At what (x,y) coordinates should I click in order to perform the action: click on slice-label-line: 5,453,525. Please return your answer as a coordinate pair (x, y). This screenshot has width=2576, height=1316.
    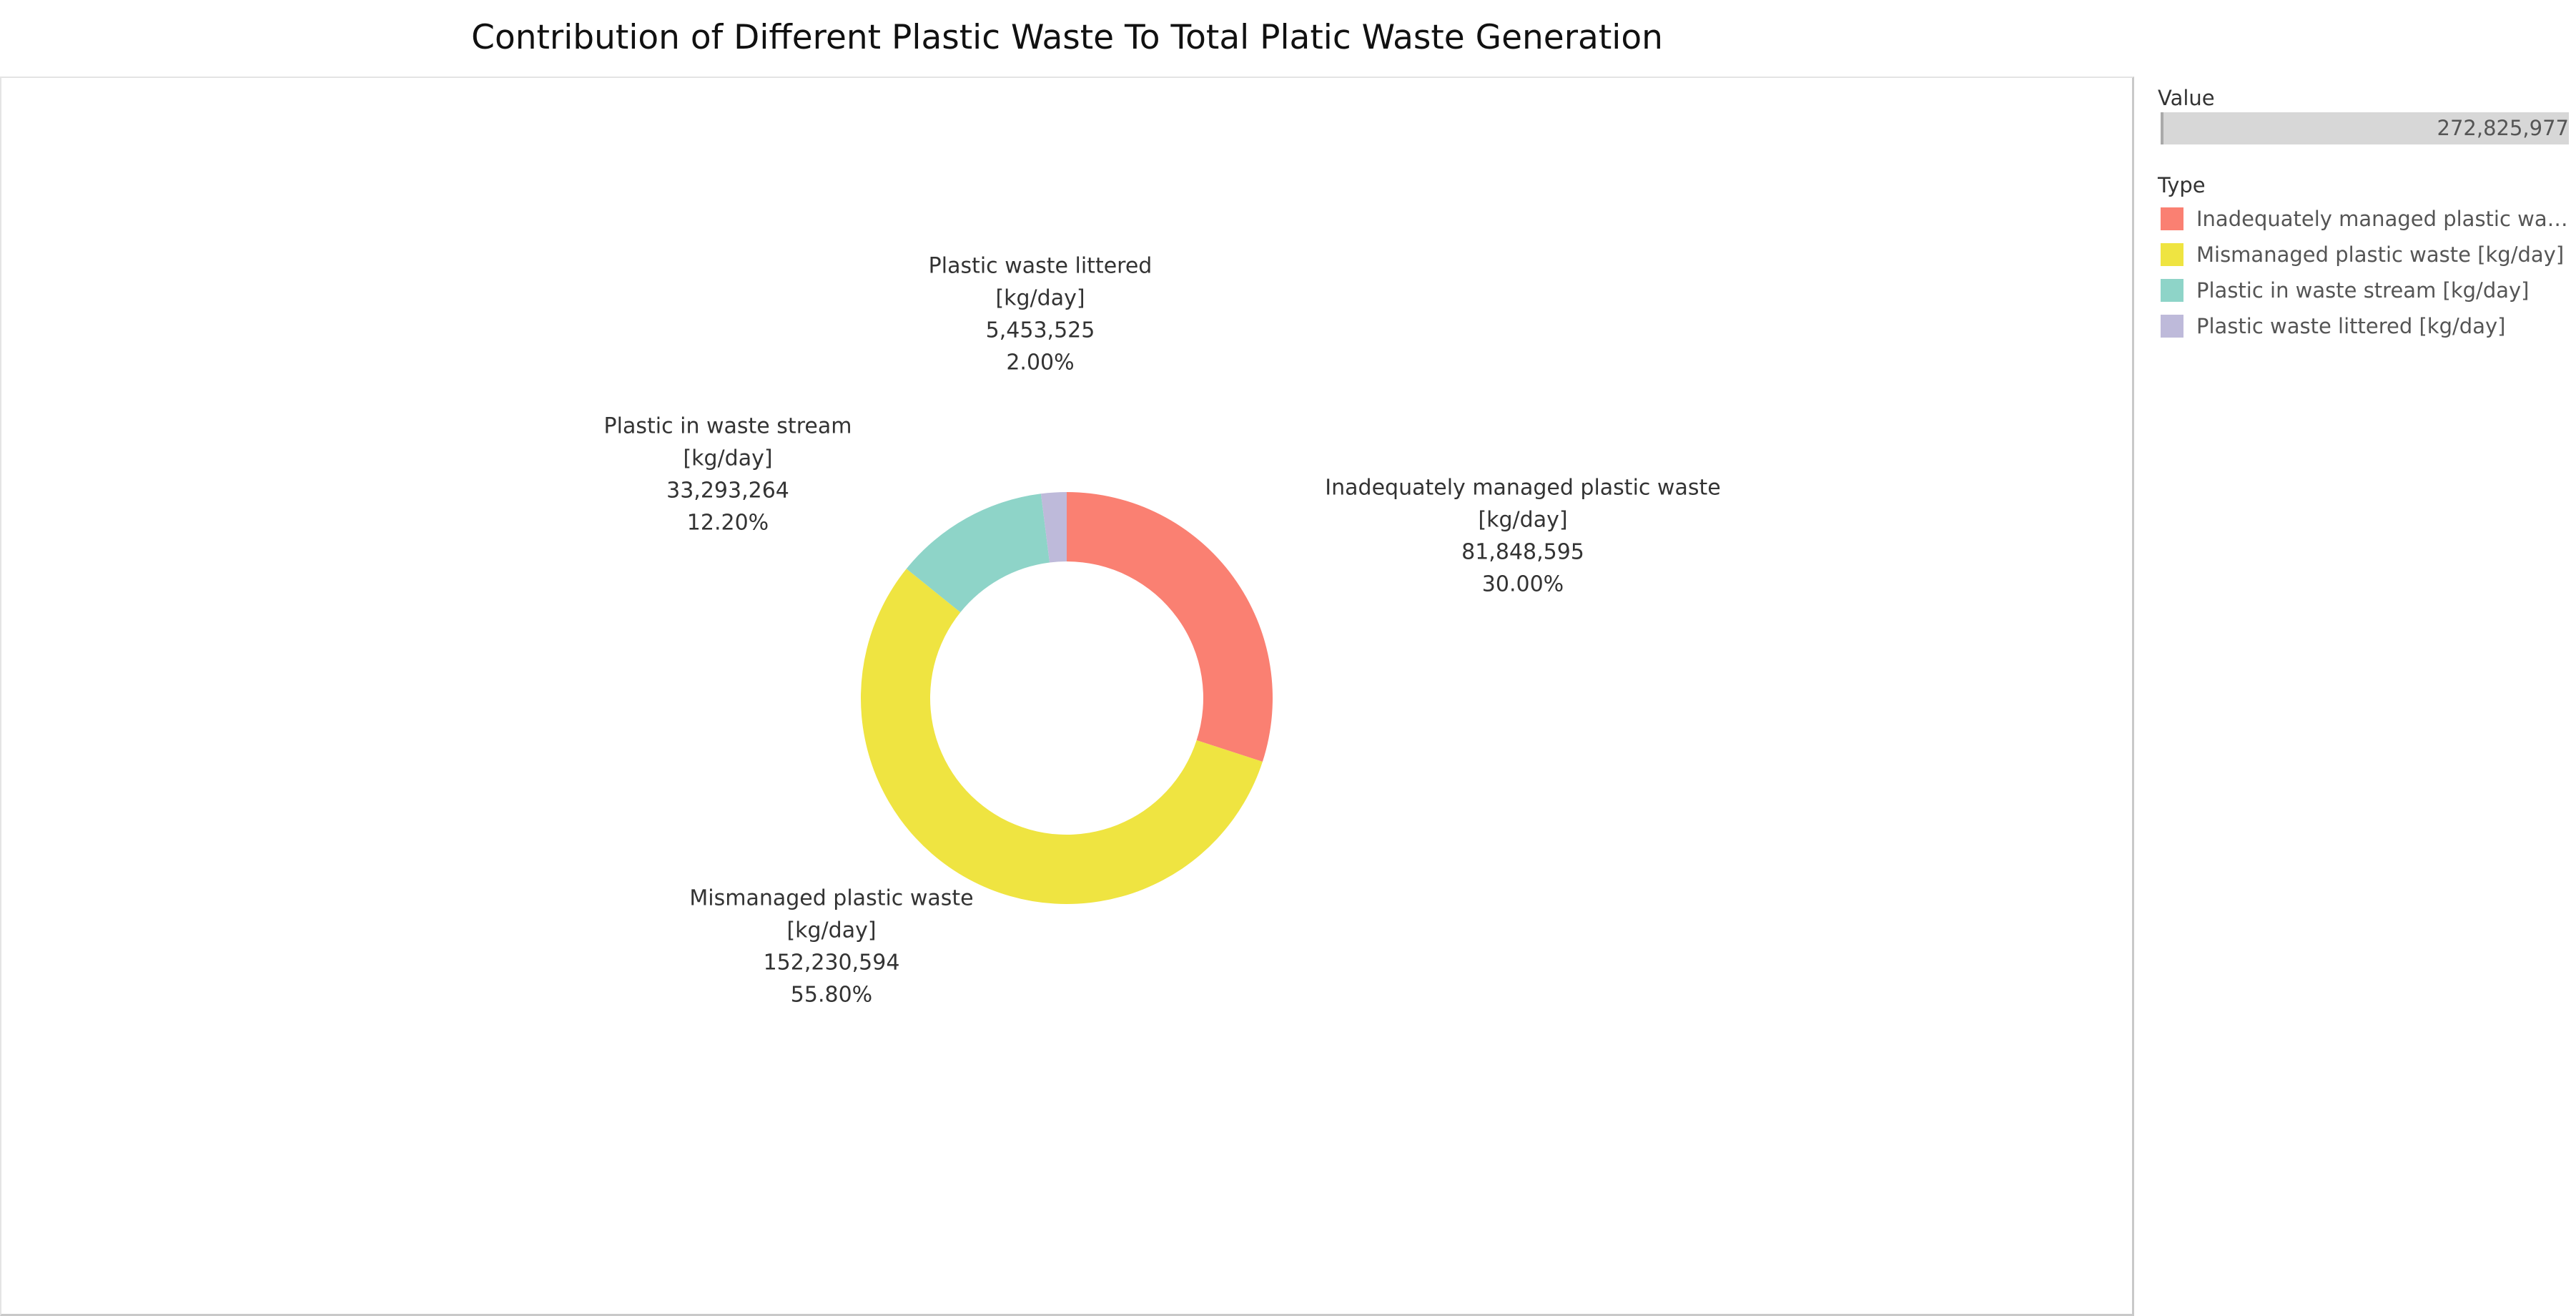
    Looking at the image, I should click on (1040, 330).